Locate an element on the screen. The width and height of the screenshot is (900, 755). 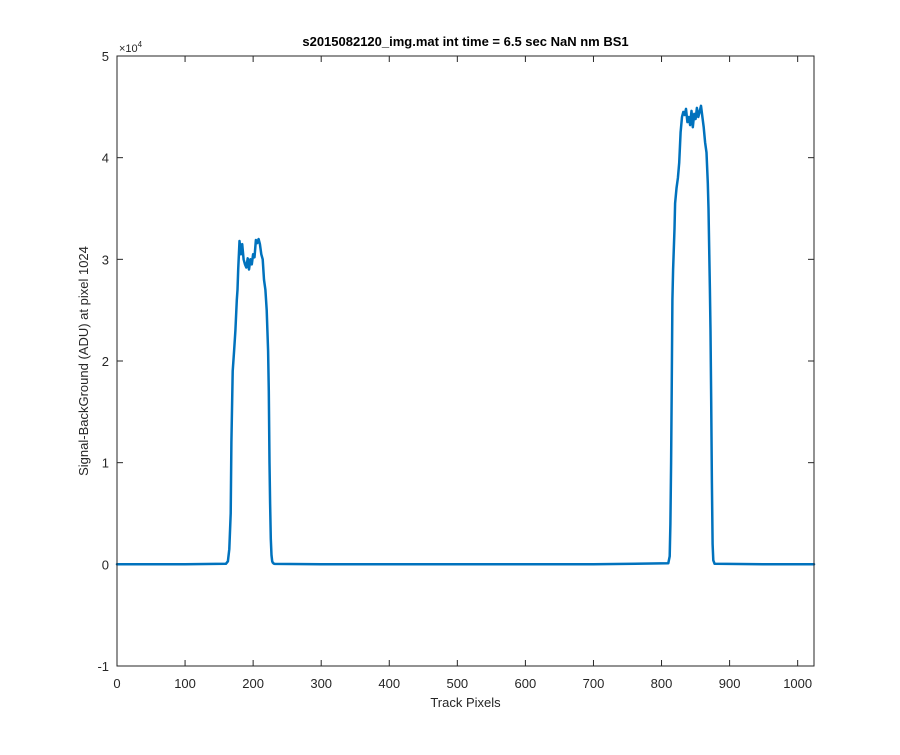
y-tick-label: 2 is located at coordinates (105, 361).